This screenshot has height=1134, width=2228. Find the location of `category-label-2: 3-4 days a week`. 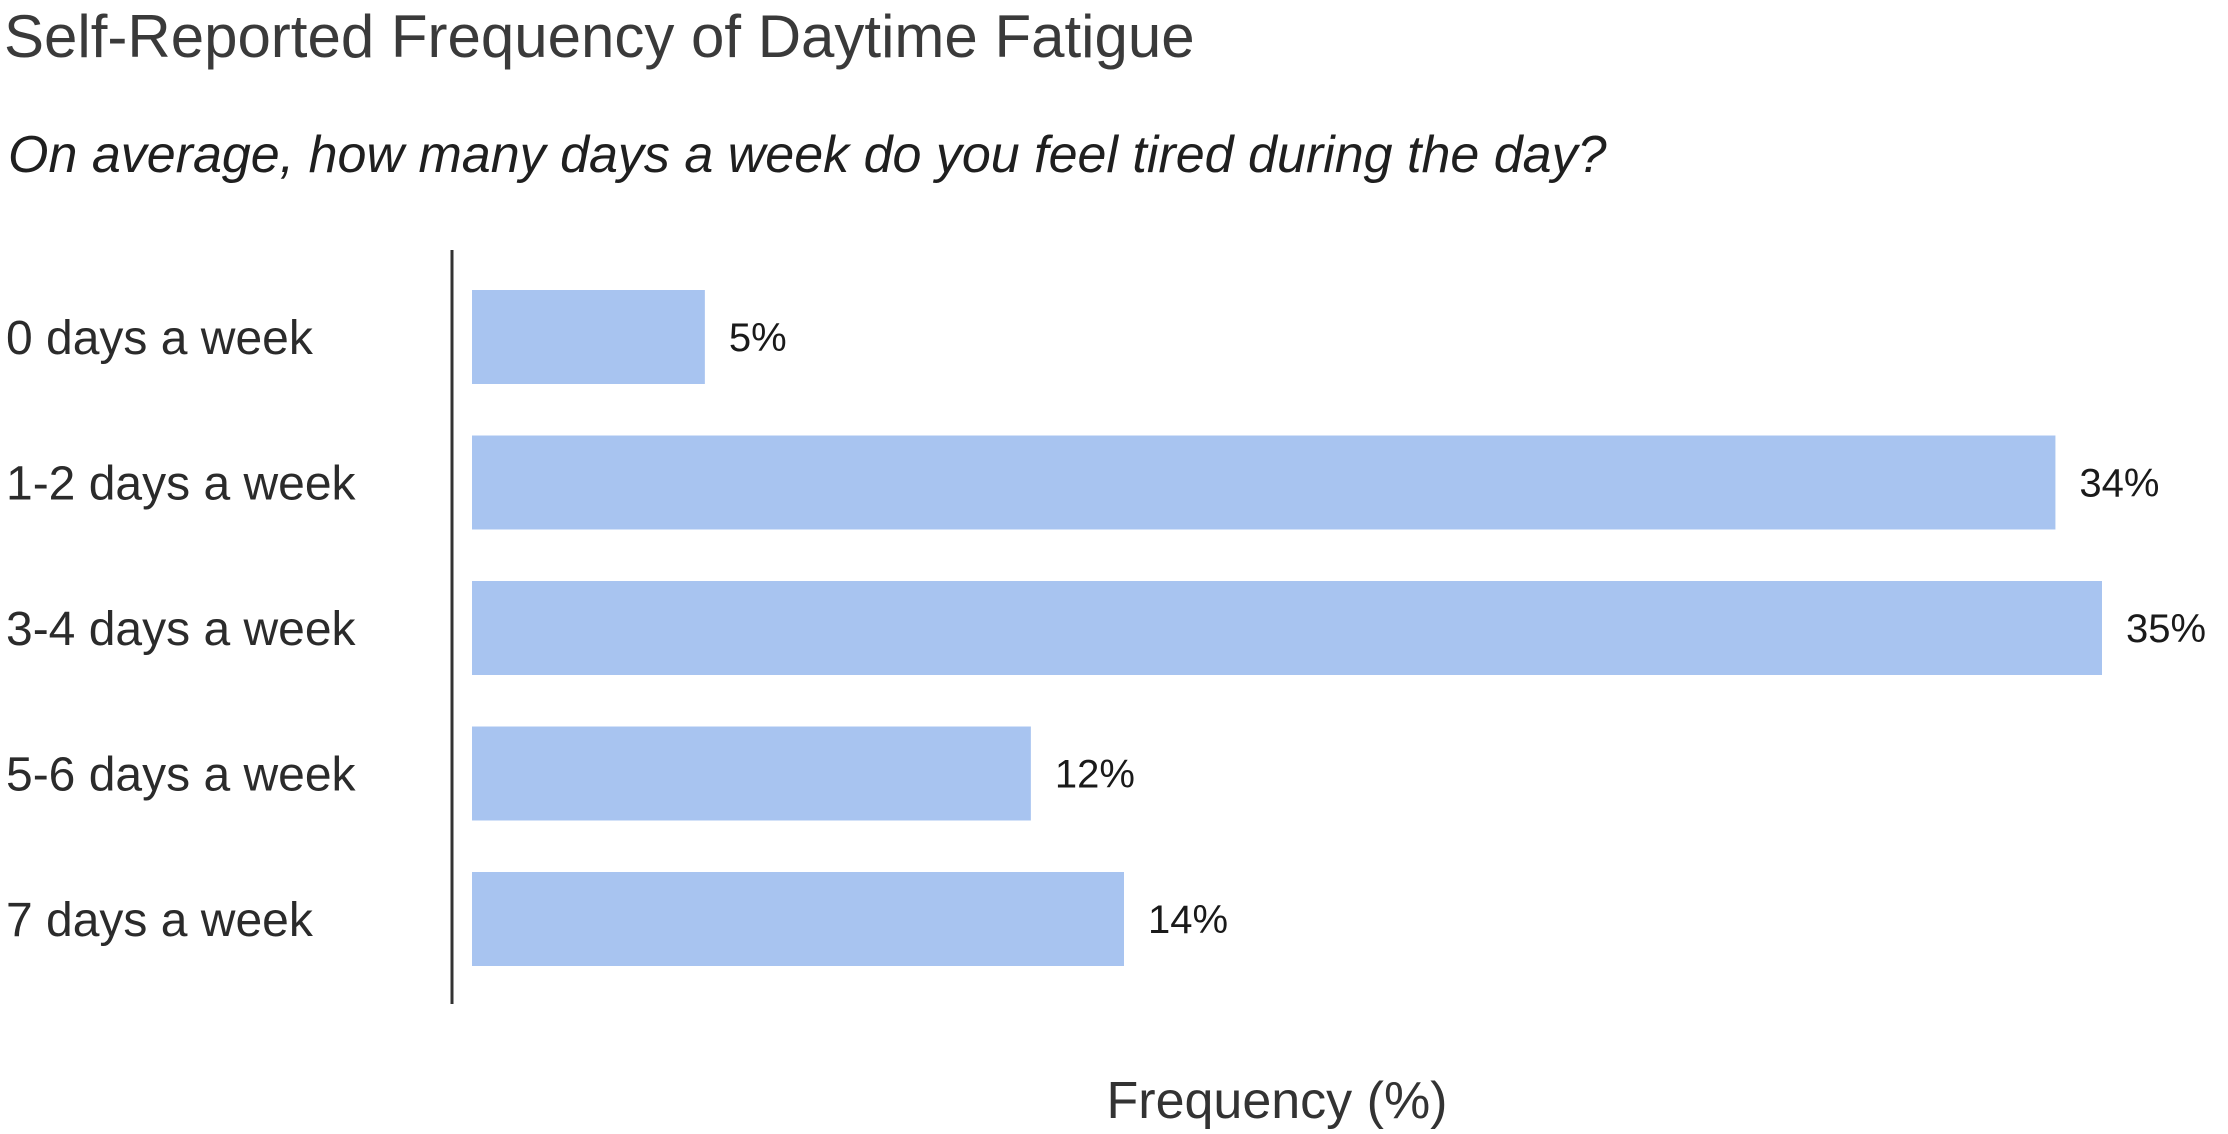

category-label-2: 3-4 days a week is located at coordinates (181, 629).